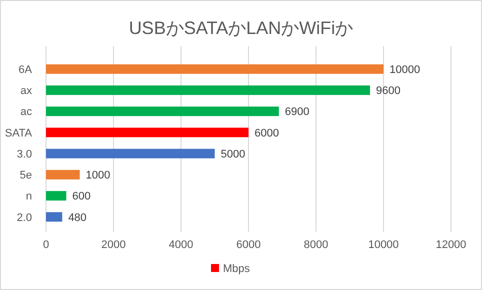  I want to click on data-label: 600, so click(81, 196).